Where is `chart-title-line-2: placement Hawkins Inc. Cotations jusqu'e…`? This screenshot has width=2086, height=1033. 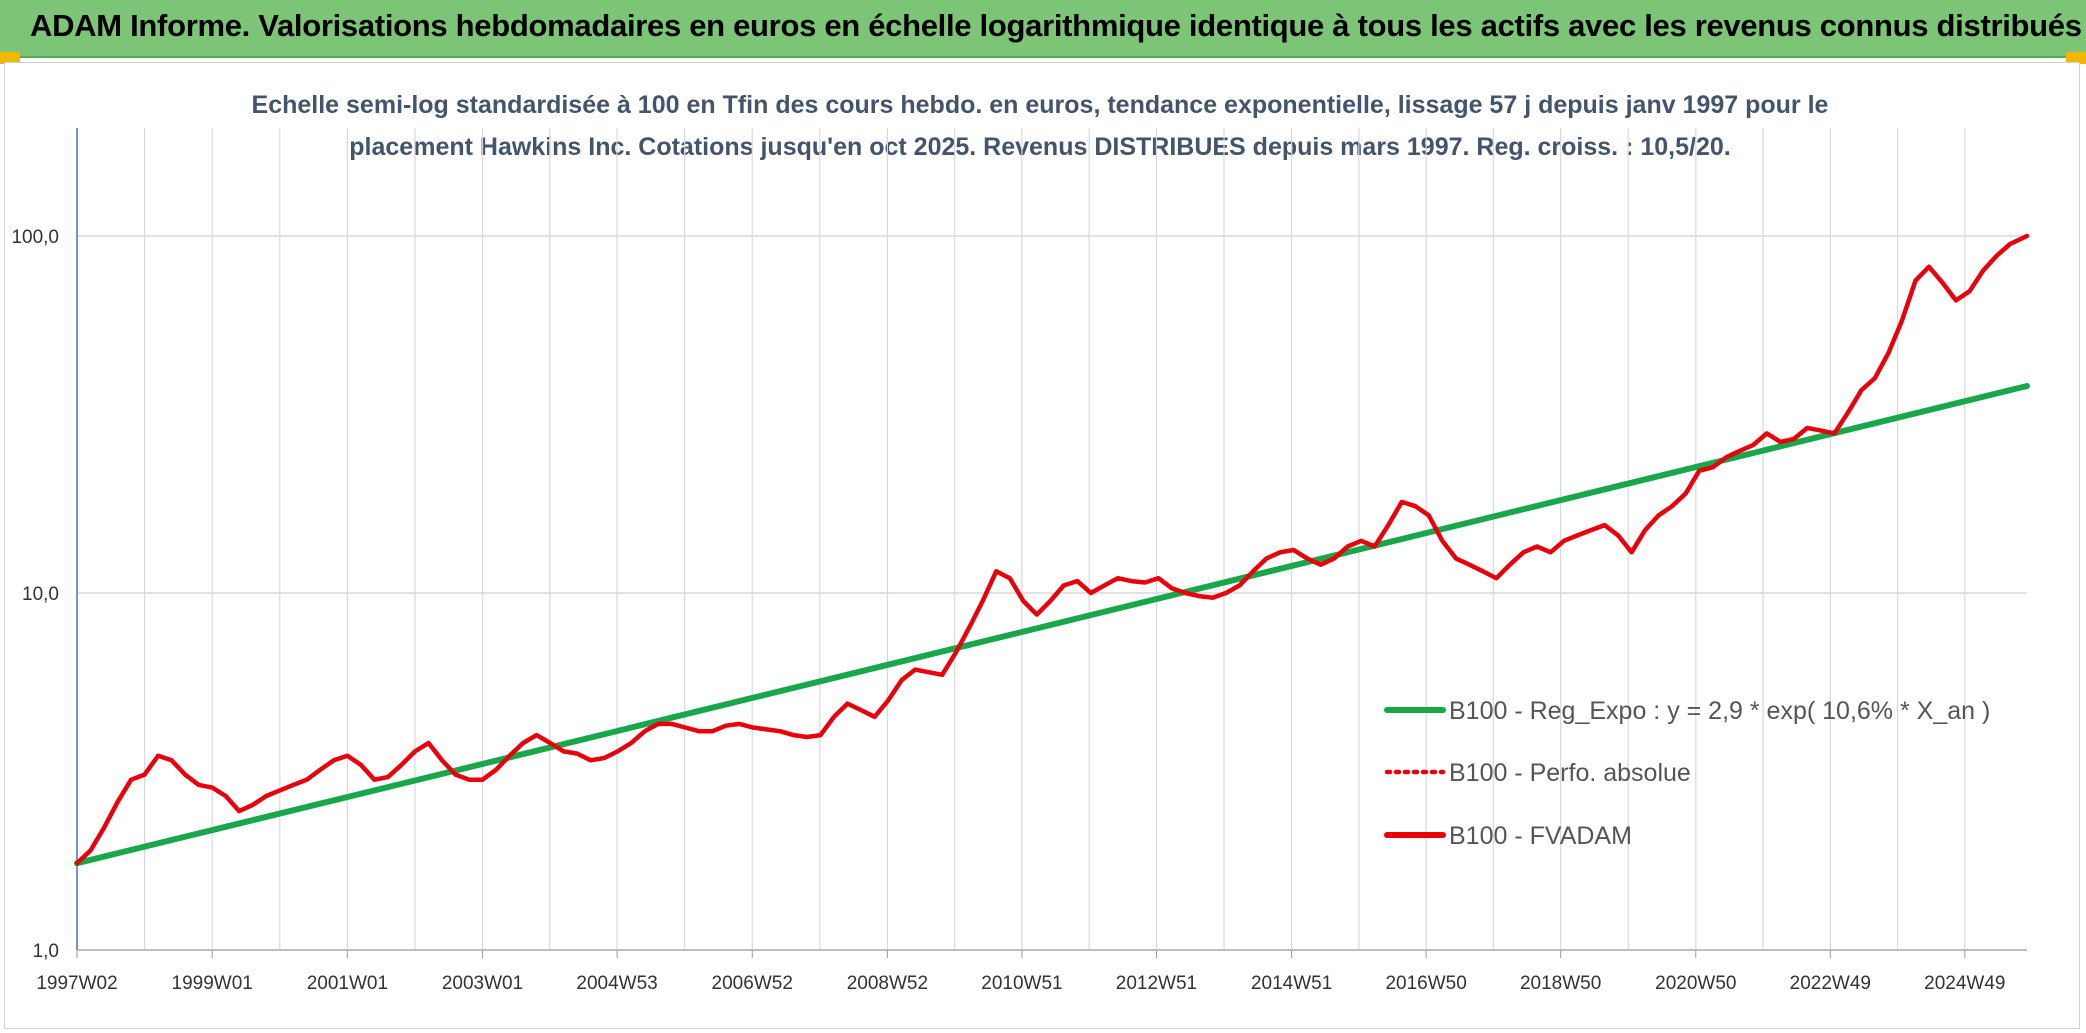
chart-title-line-2: placement Hawkins Inc. Cotations jusqu'e… is located at coordinates (1040, 147).